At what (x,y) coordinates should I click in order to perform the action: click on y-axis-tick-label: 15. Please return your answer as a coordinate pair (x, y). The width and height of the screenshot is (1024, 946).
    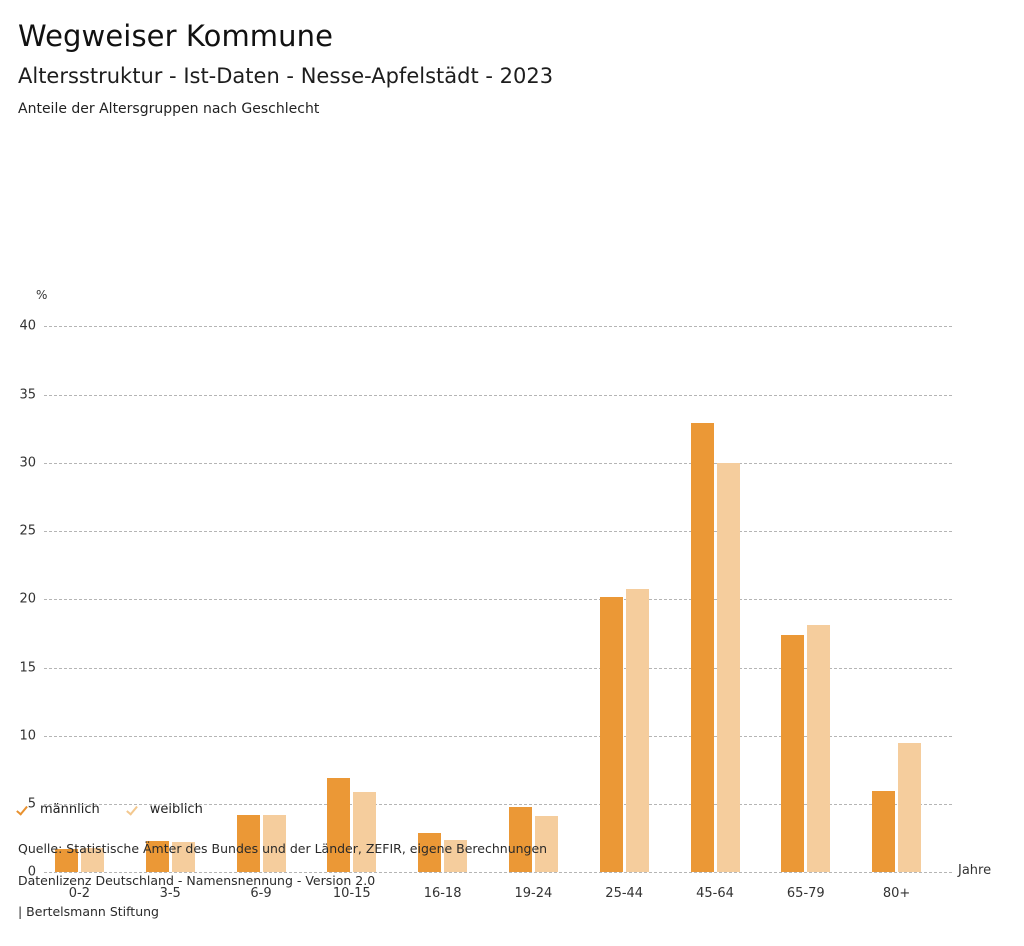
    Looking at the image, I should click on (27, 668).